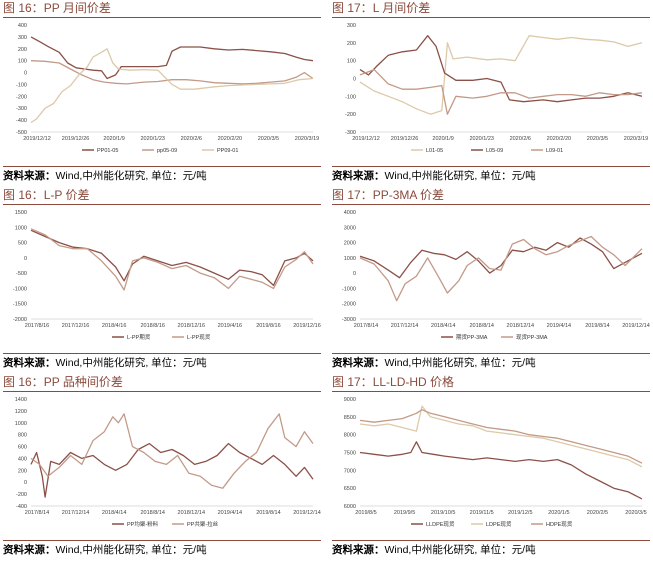  Describe the element at coordinates (351, 62) in the screenshot. I see `y-tick-label: 100` at that location.